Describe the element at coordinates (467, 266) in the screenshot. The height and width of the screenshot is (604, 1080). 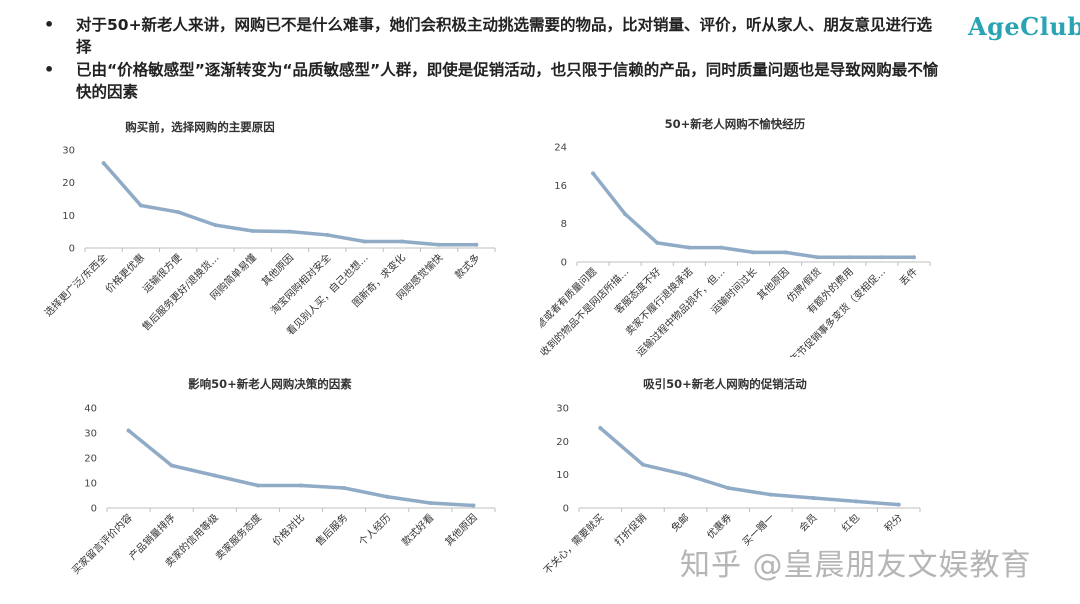
I see `x-tick-label: 款式多` at that location.